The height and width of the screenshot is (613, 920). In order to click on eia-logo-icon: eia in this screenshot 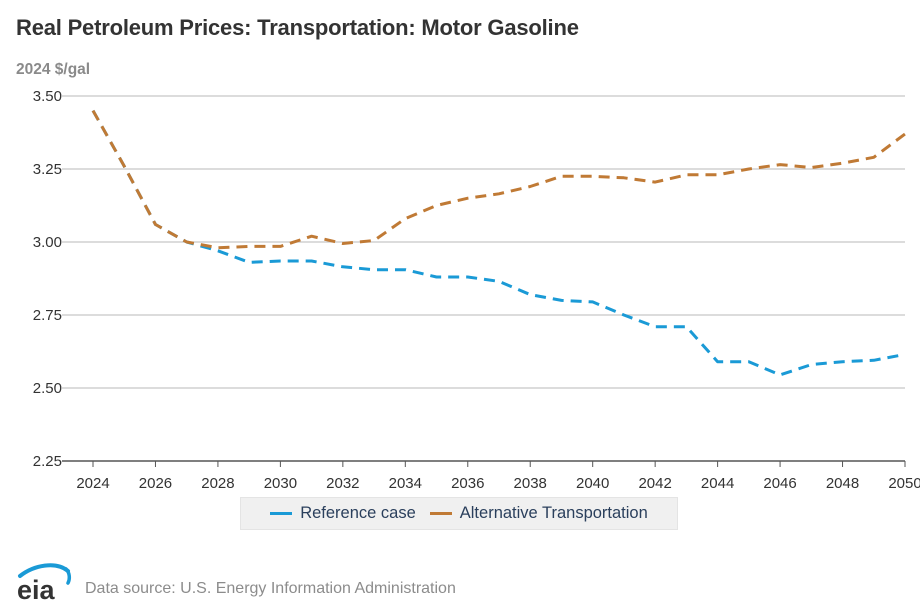, I will do `click(44, 581)`.